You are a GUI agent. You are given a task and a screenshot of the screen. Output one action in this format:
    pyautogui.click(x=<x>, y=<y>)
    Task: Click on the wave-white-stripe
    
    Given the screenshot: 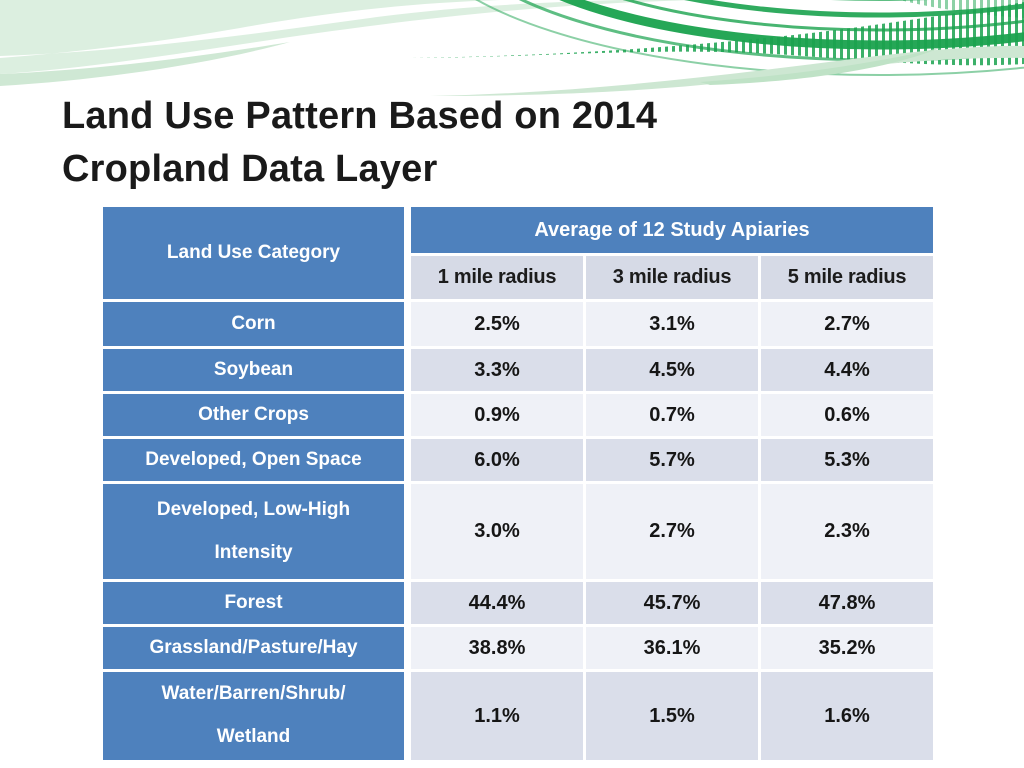 What is the action you would take?
    pyautogui.click(x=310, y=29)
    